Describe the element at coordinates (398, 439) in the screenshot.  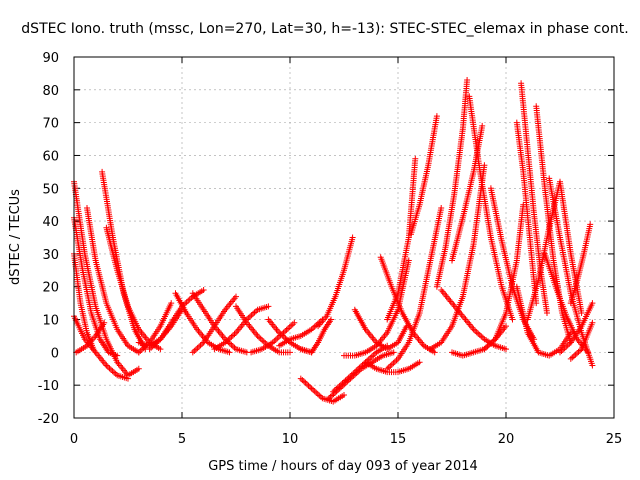
I see `x-tick-label: 15` at that location.